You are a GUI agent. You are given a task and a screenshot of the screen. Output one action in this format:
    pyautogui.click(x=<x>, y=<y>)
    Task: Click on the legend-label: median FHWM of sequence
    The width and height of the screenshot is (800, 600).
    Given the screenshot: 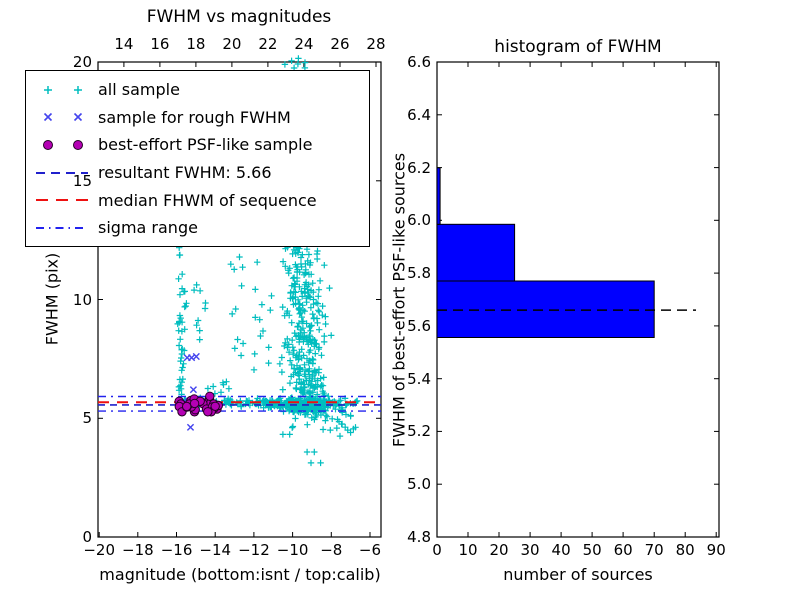 What is the action you would take?
    pyautogui.click(x=207, y=200)
    